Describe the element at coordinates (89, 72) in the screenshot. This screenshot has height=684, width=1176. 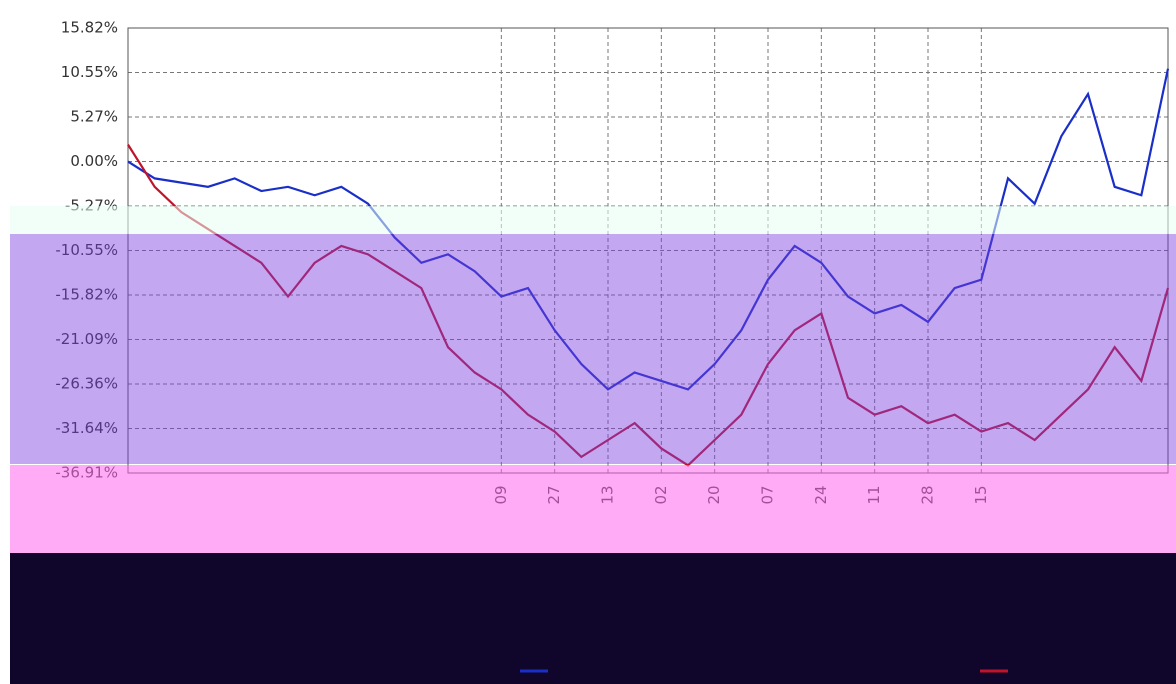
I see `y-tick-label: 10.55%` at that location.